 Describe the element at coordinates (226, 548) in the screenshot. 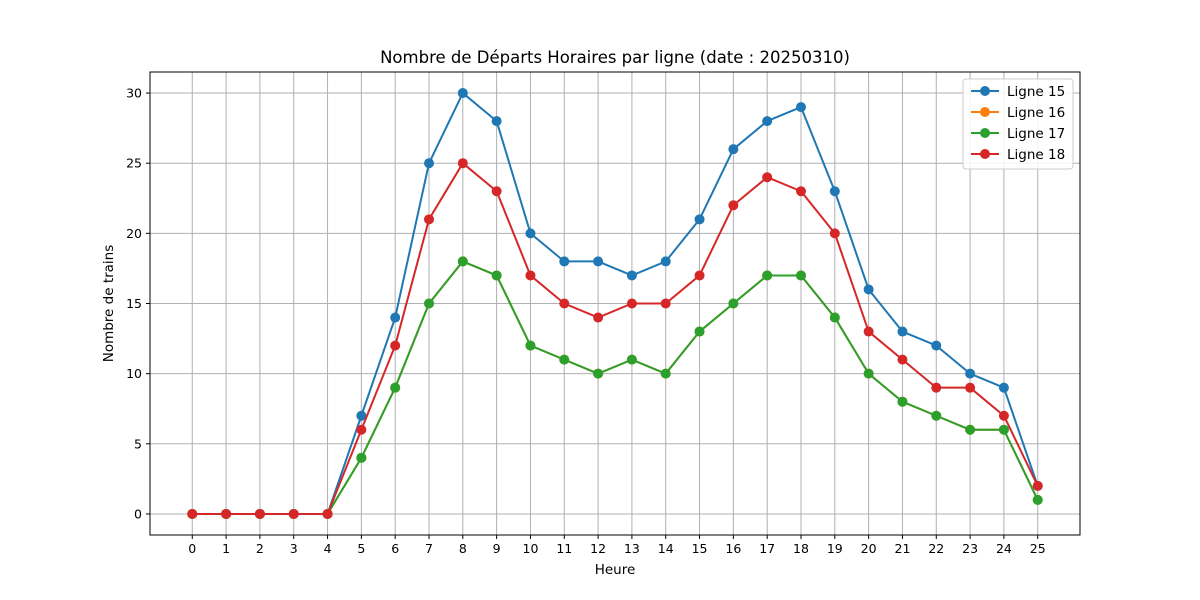

I see `x-tick-label: 1` at that location.